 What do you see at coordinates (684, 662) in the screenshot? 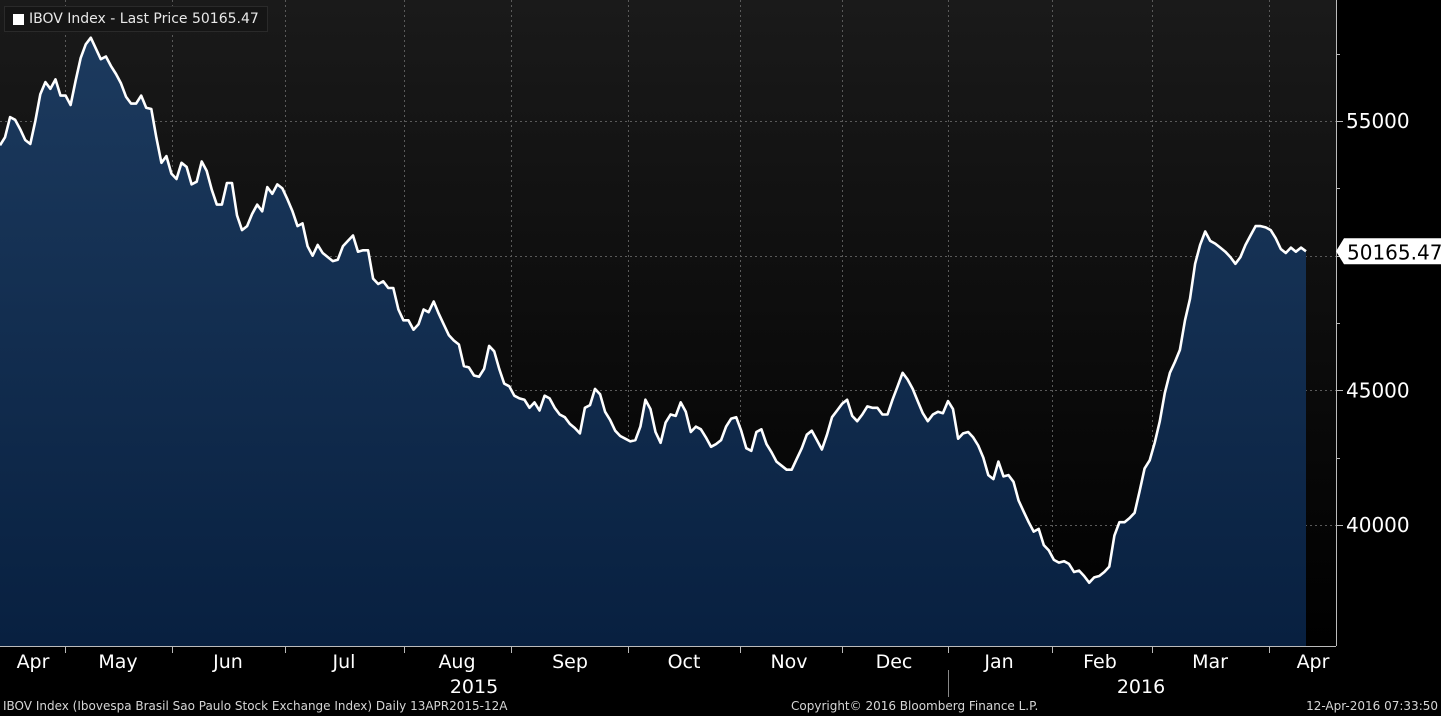
I see `x-month-label: Oct` at bounding box center [684, 662].